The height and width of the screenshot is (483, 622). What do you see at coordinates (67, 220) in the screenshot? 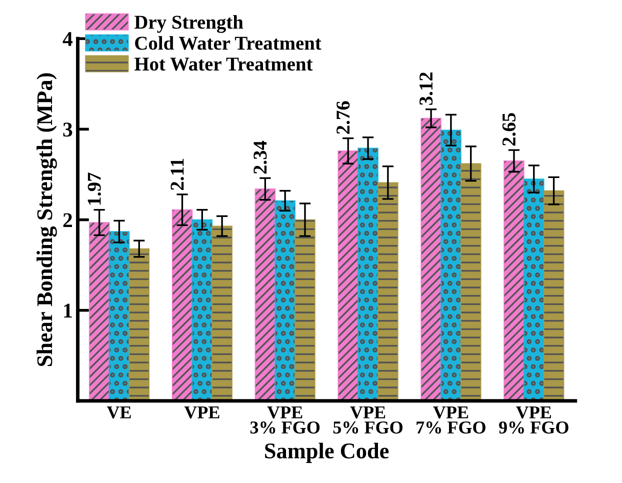
I see `y-tick-label: 2` at bounding box center [67, 220].